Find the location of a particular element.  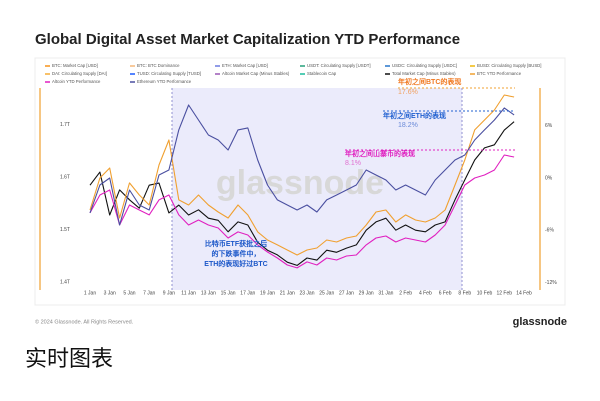

legend-label: Altcoin Market Cap (Minus Stables) is located at coordinates (256, 73).